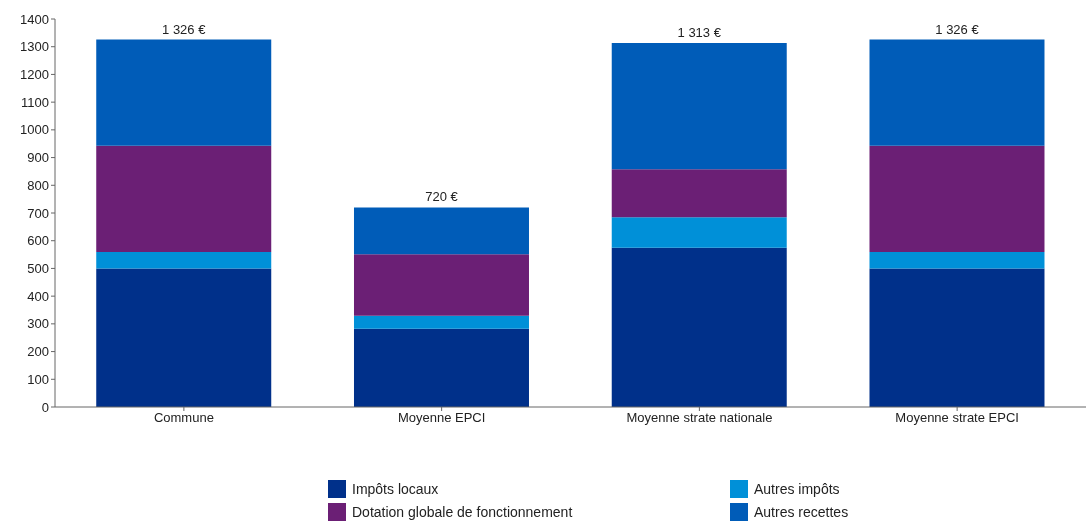  I want to click on total-label: 1 313 €, so click(699, 33).